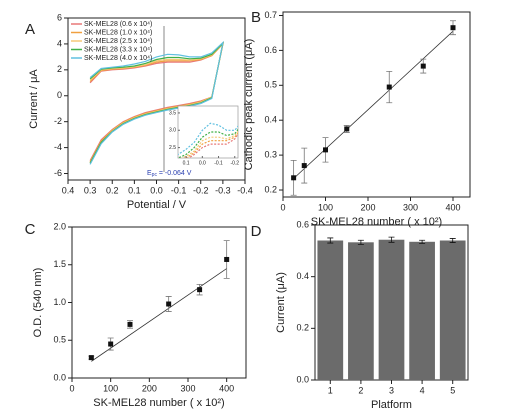  Describe the element at coordinates (330, 390) in the screenshot. I see `x-tick-label: 1` at that location.